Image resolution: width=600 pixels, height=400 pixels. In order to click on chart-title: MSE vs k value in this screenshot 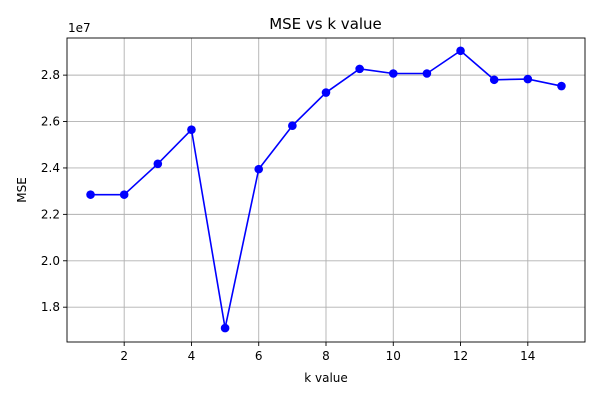, I will do `click(325, 24)`.